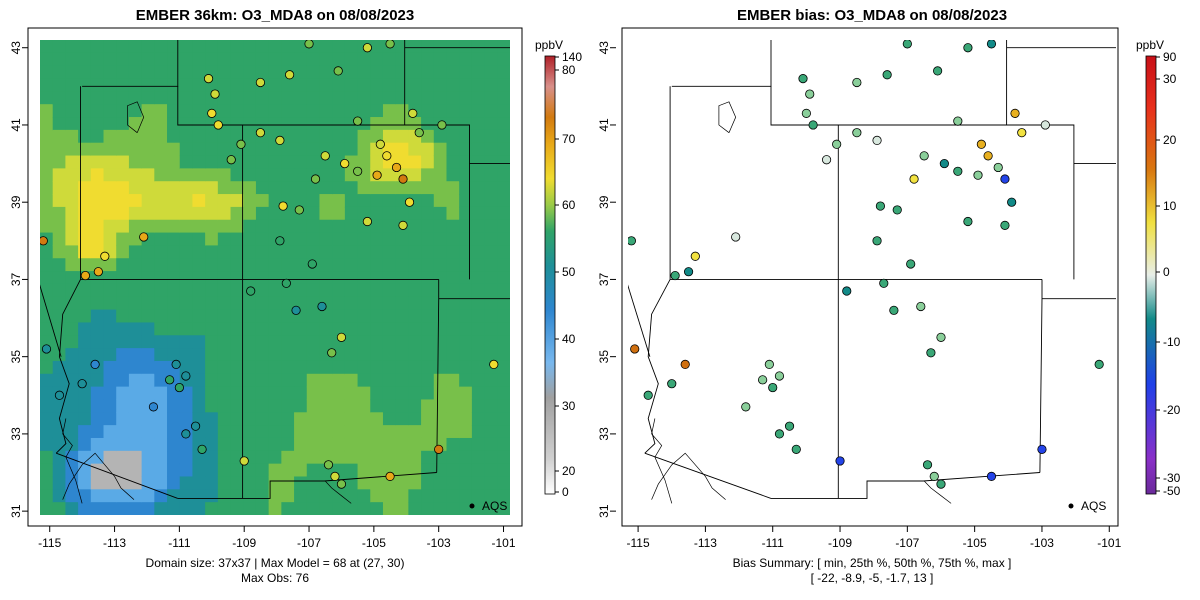 This screenshot has width=1200, height=600. I want to click on y-tick-label: 39, so click(604, 202).